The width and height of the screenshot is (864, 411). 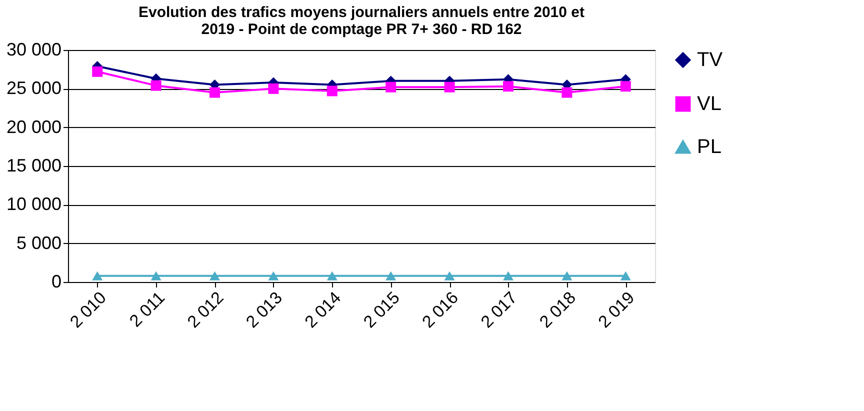 I want to click on x-tick-label: 2 010, so click(x=88, y=310).